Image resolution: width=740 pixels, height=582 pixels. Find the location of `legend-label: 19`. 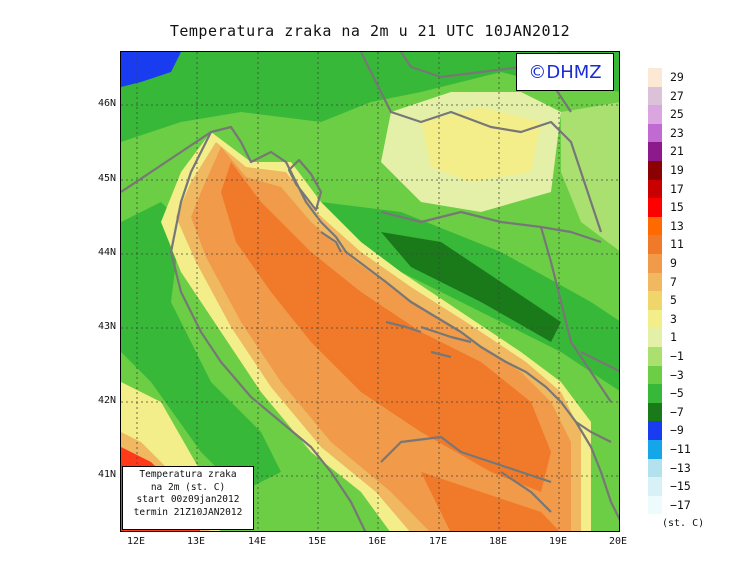

legend-label: 19 is located at coordinates (677, 170).